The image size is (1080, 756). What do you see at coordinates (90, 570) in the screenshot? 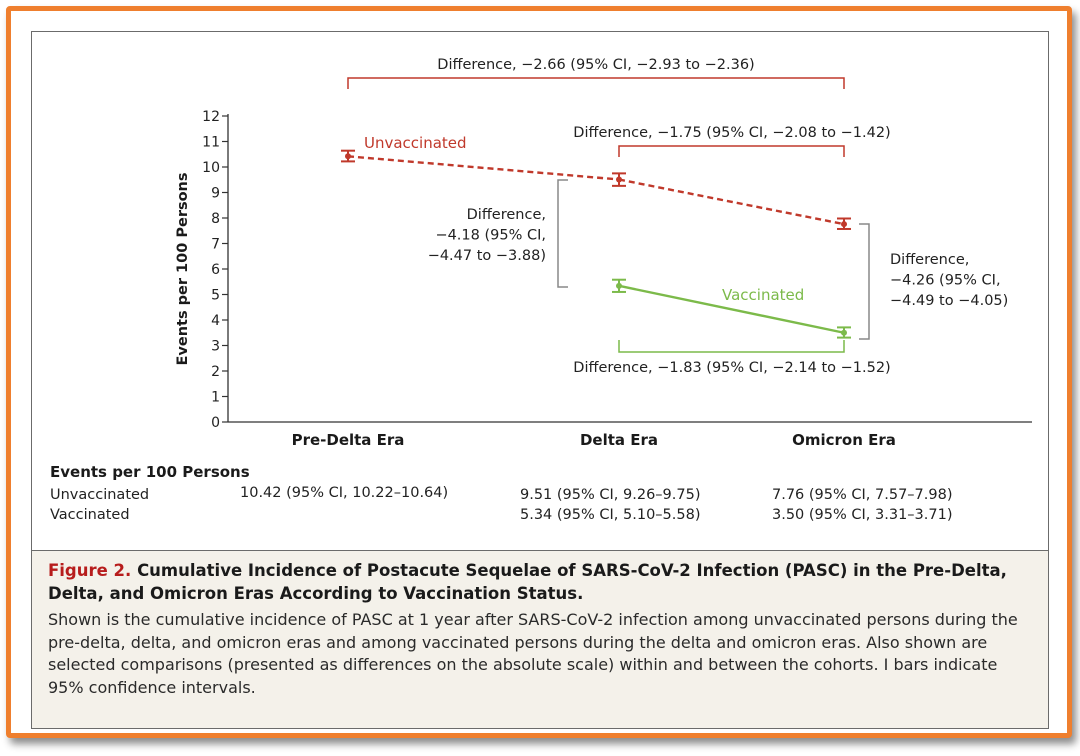
I see `caption-label: Figure 2.` at bounding box center [90, 570].